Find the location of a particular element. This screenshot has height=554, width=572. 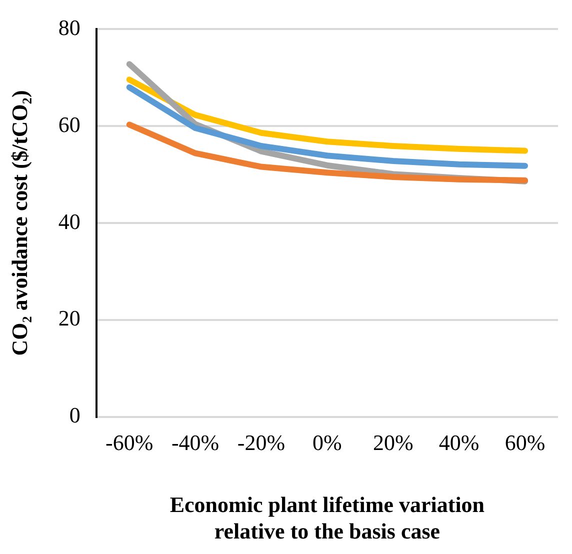

y-tick-label: 60 is located at coordinates (69, 124).